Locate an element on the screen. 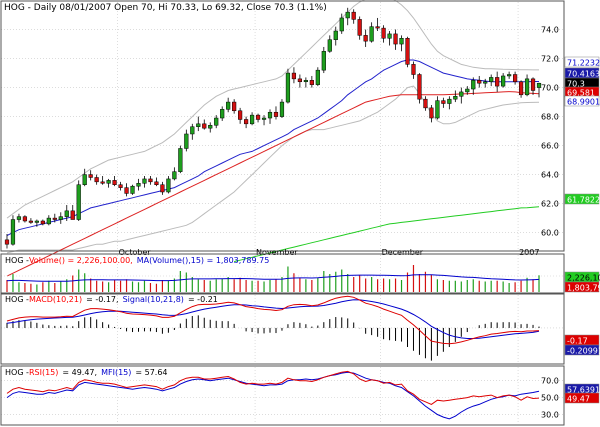 This screenshot has height=427, width=600. rsi-tag: 49.47 is located at coordinates (578, 399).